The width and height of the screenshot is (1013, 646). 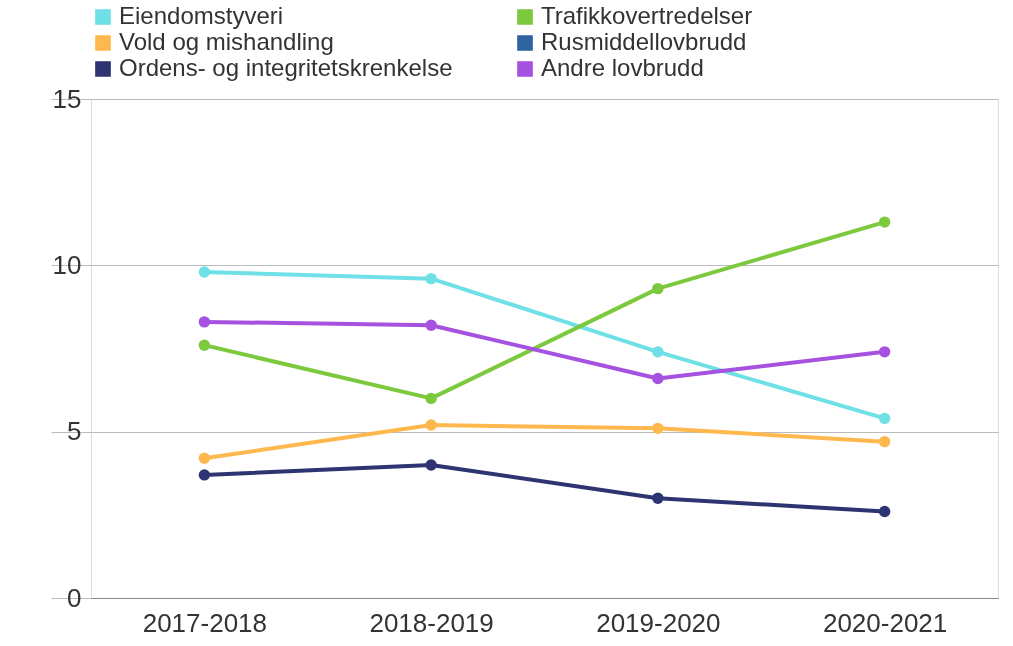 What do you see at coordinates (885, 622) in the screenshot?
I see `x-tick-label: 2020-2021` at bounding box center [885, 622].